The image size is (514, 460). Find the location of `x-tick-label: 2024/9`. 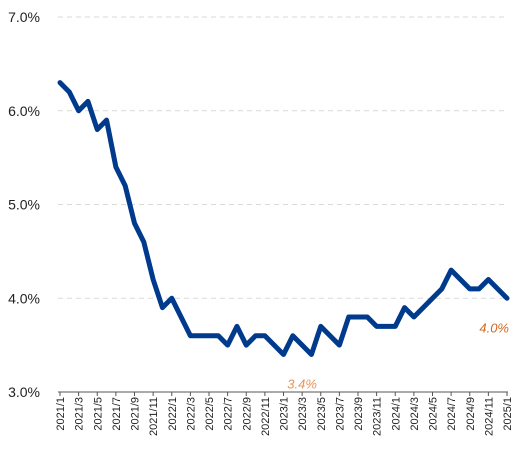

x-tick-label: 2024/9 is located at coordinates (471, 414).